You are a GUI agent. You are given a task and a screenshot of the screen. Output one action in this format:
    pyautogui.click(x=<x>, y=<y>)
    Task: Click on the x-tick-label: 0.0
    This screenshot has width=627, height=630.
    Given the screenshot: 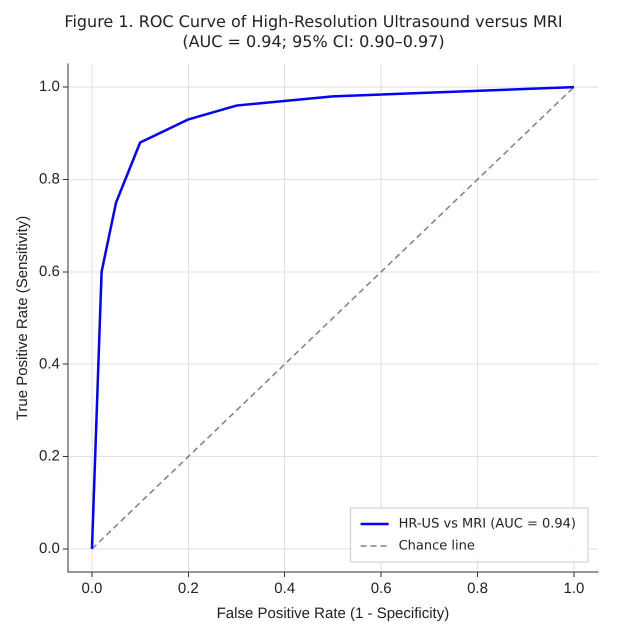 What is the action you would take?
    pyautogui.click(x=92, y=589)
    